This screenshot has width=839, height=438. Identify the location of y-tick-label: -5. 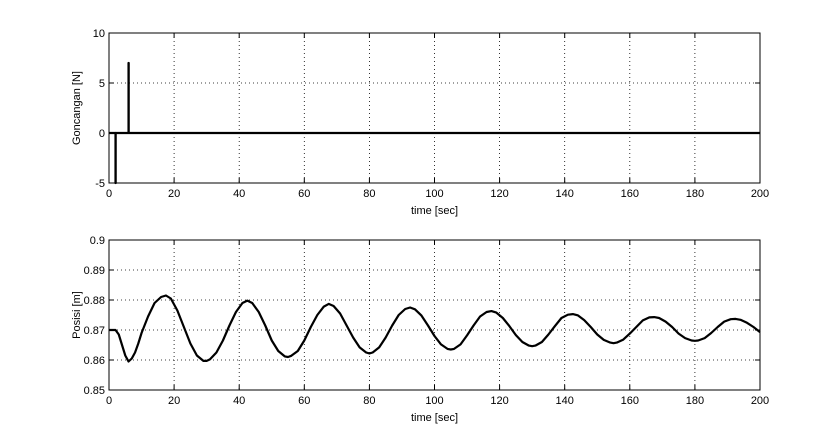
(100, 184).